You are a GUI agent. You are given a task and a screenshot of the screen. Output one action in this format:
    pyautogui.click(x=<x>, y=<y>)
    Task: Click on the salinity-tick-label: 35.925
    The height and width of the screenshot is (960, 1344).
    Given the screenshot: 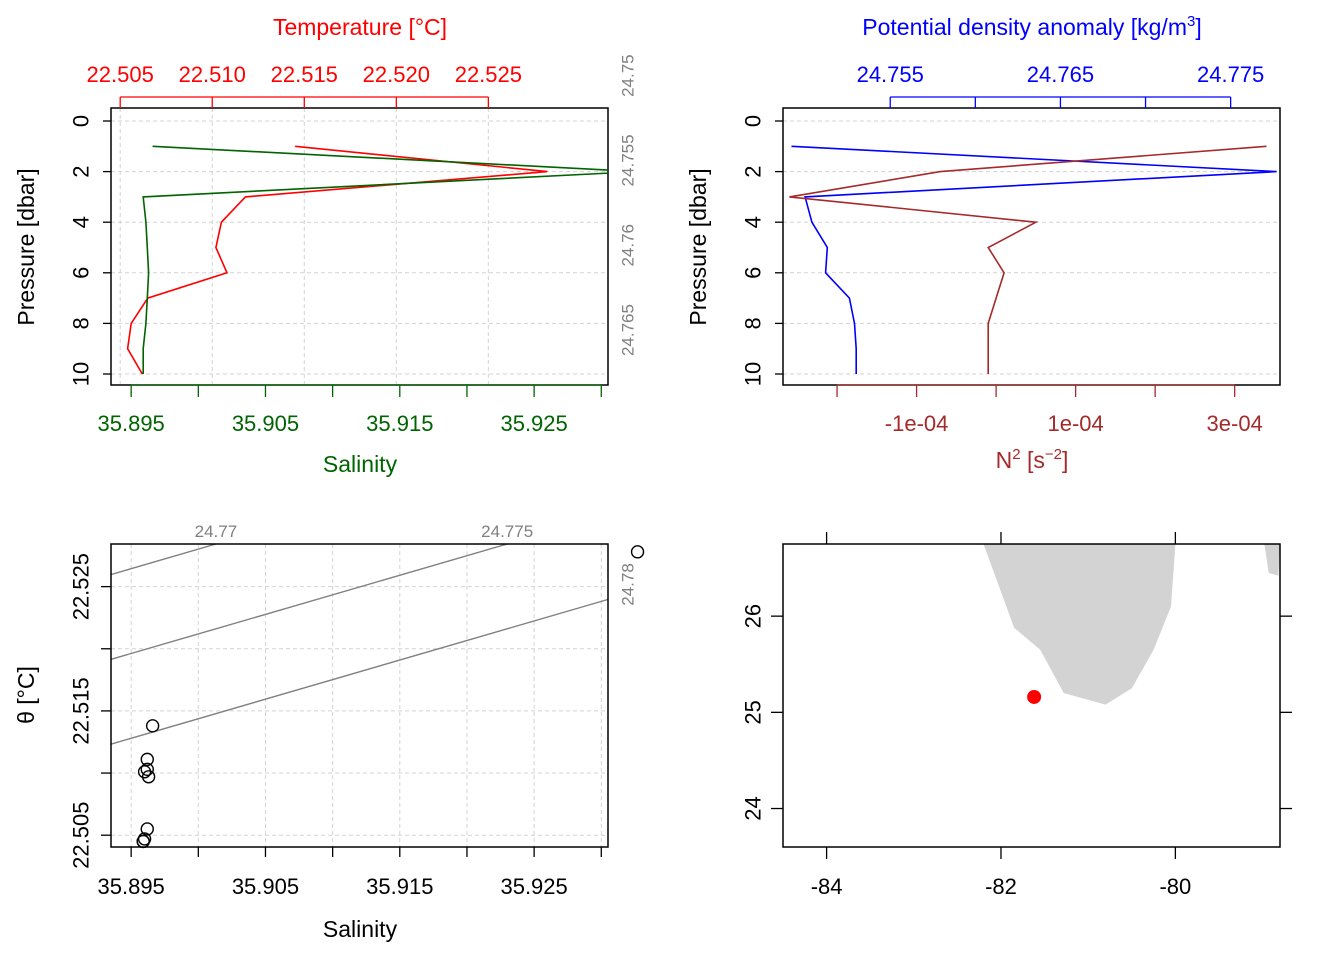 What is the action you would take?
    pyautogui.click(x=533, y=423)
    